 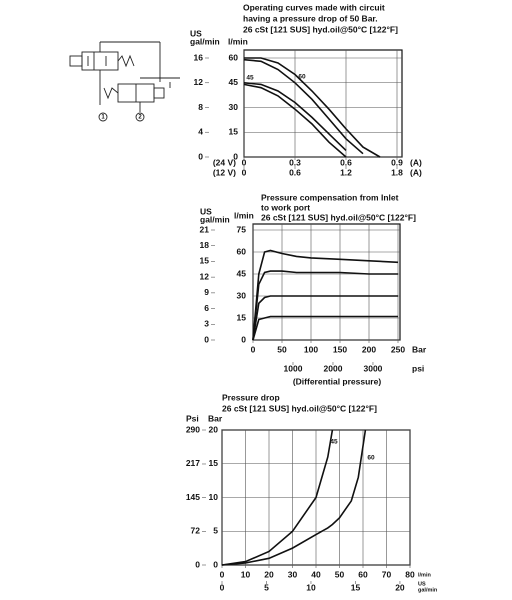 I want to click on y2-tick-label: 4, so click(x=200, y=132).